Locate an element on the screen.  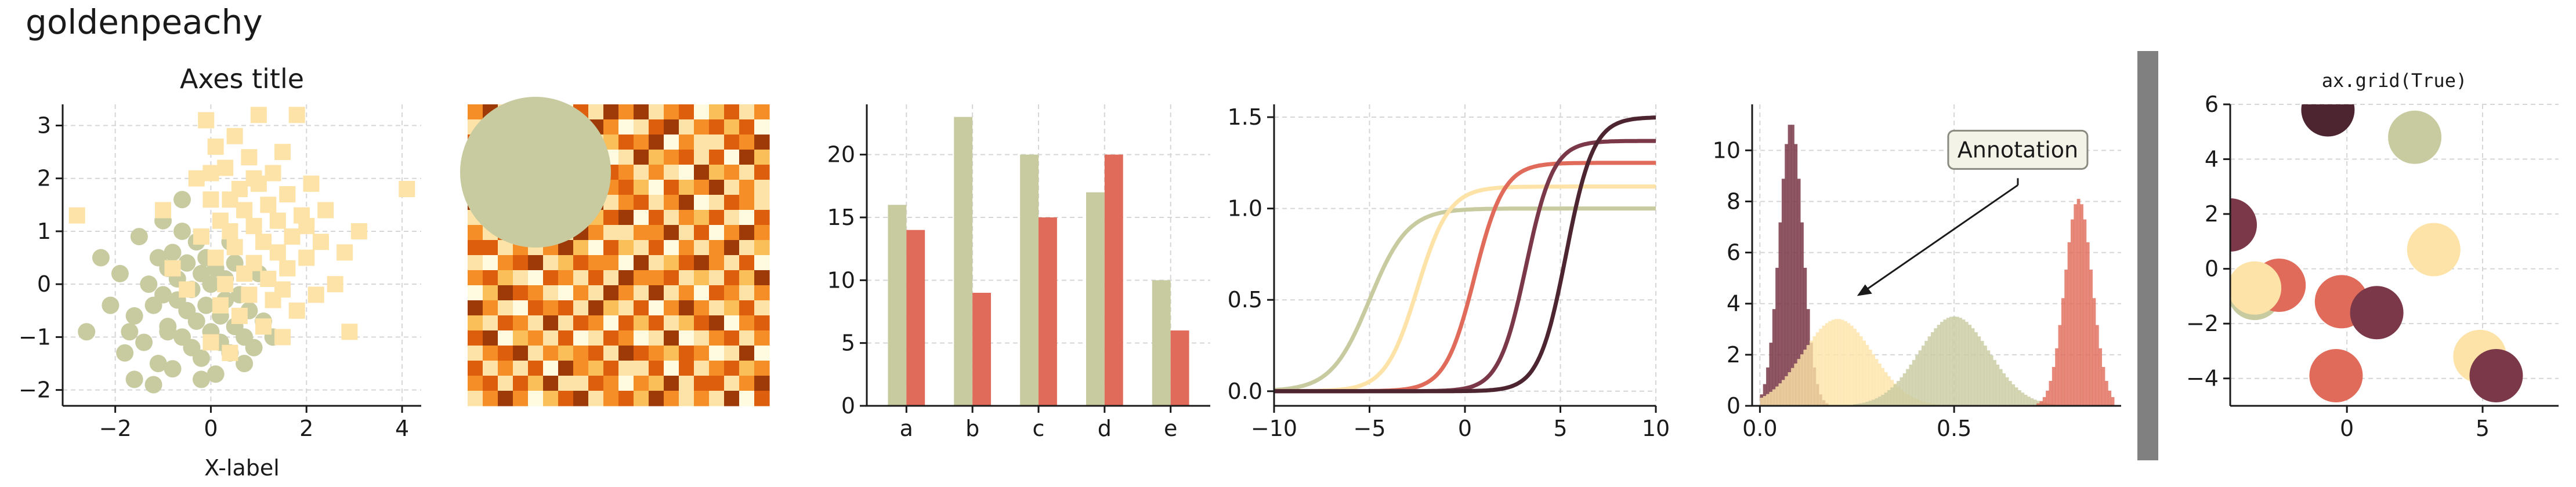
panel-histograms: 0.0 0.5 0 2 4 6 8 10 Annotation is located at coordinates (1917, 272).